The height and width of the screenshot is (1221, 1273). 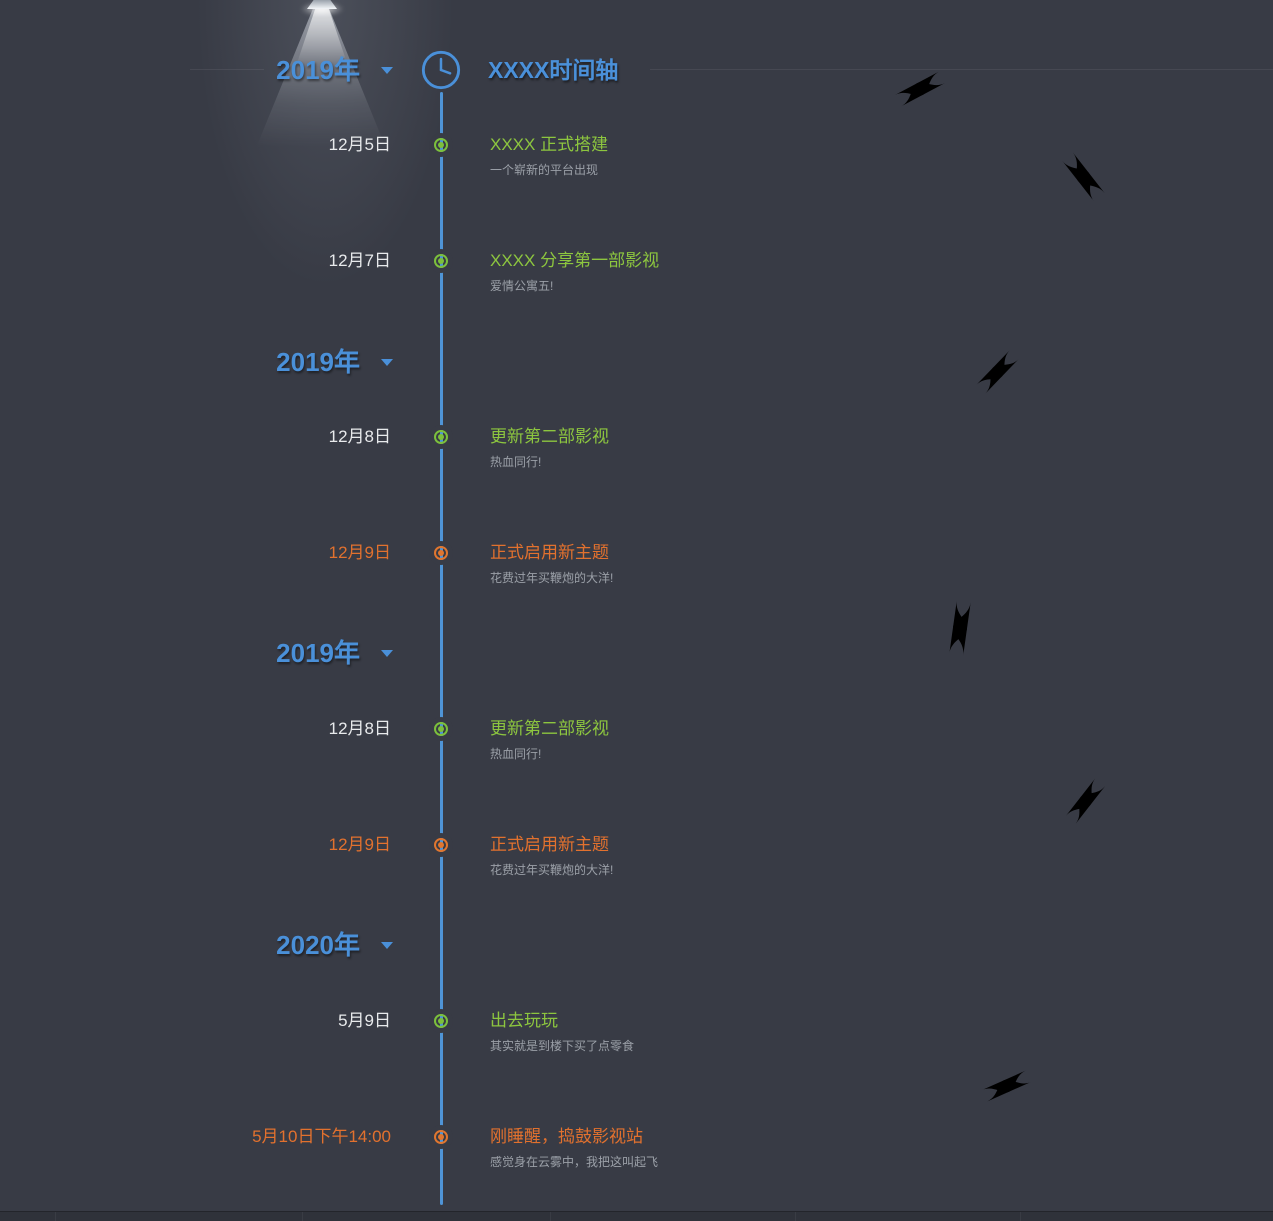 What do you see at coordinates (574, 1162) in the screenshot?
I see `entry-description: 感觉身在云雾中，我把这叫起飞` at bounding box center [574, 1162].